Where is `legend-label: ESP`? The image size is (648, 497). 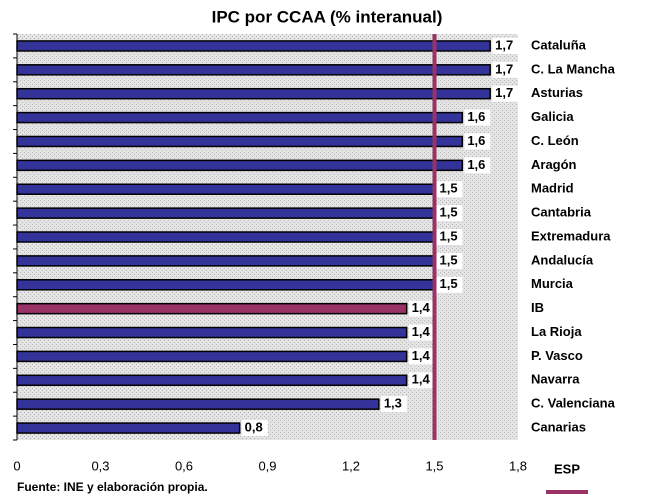
legend-label: ESP is located at coordinates (567, 468).